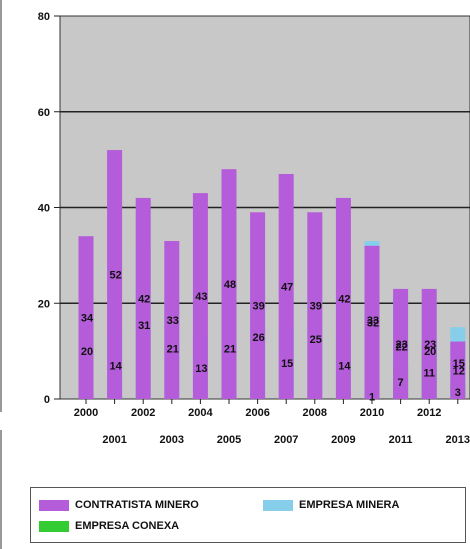  I want to click on data-label-2-2007: 47, so click(287, 287).